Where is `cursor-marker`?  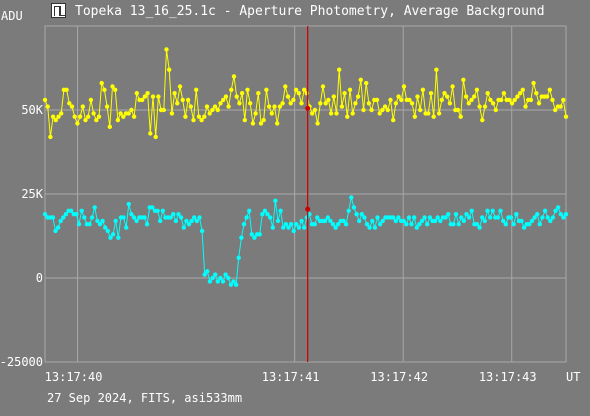 cursor-marker is located at coordinates (308, 209).